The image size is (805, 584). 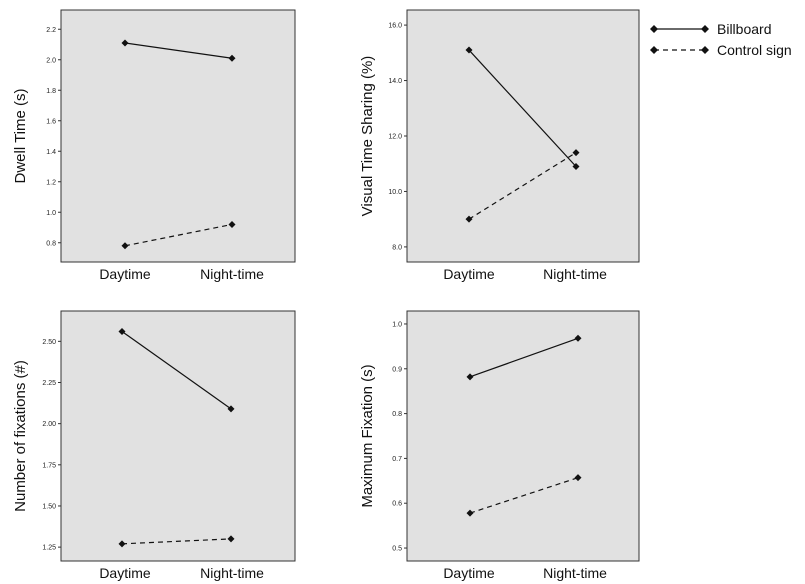 I want to click on legend-marker-control-sign-left, so click(x=654, y=50).